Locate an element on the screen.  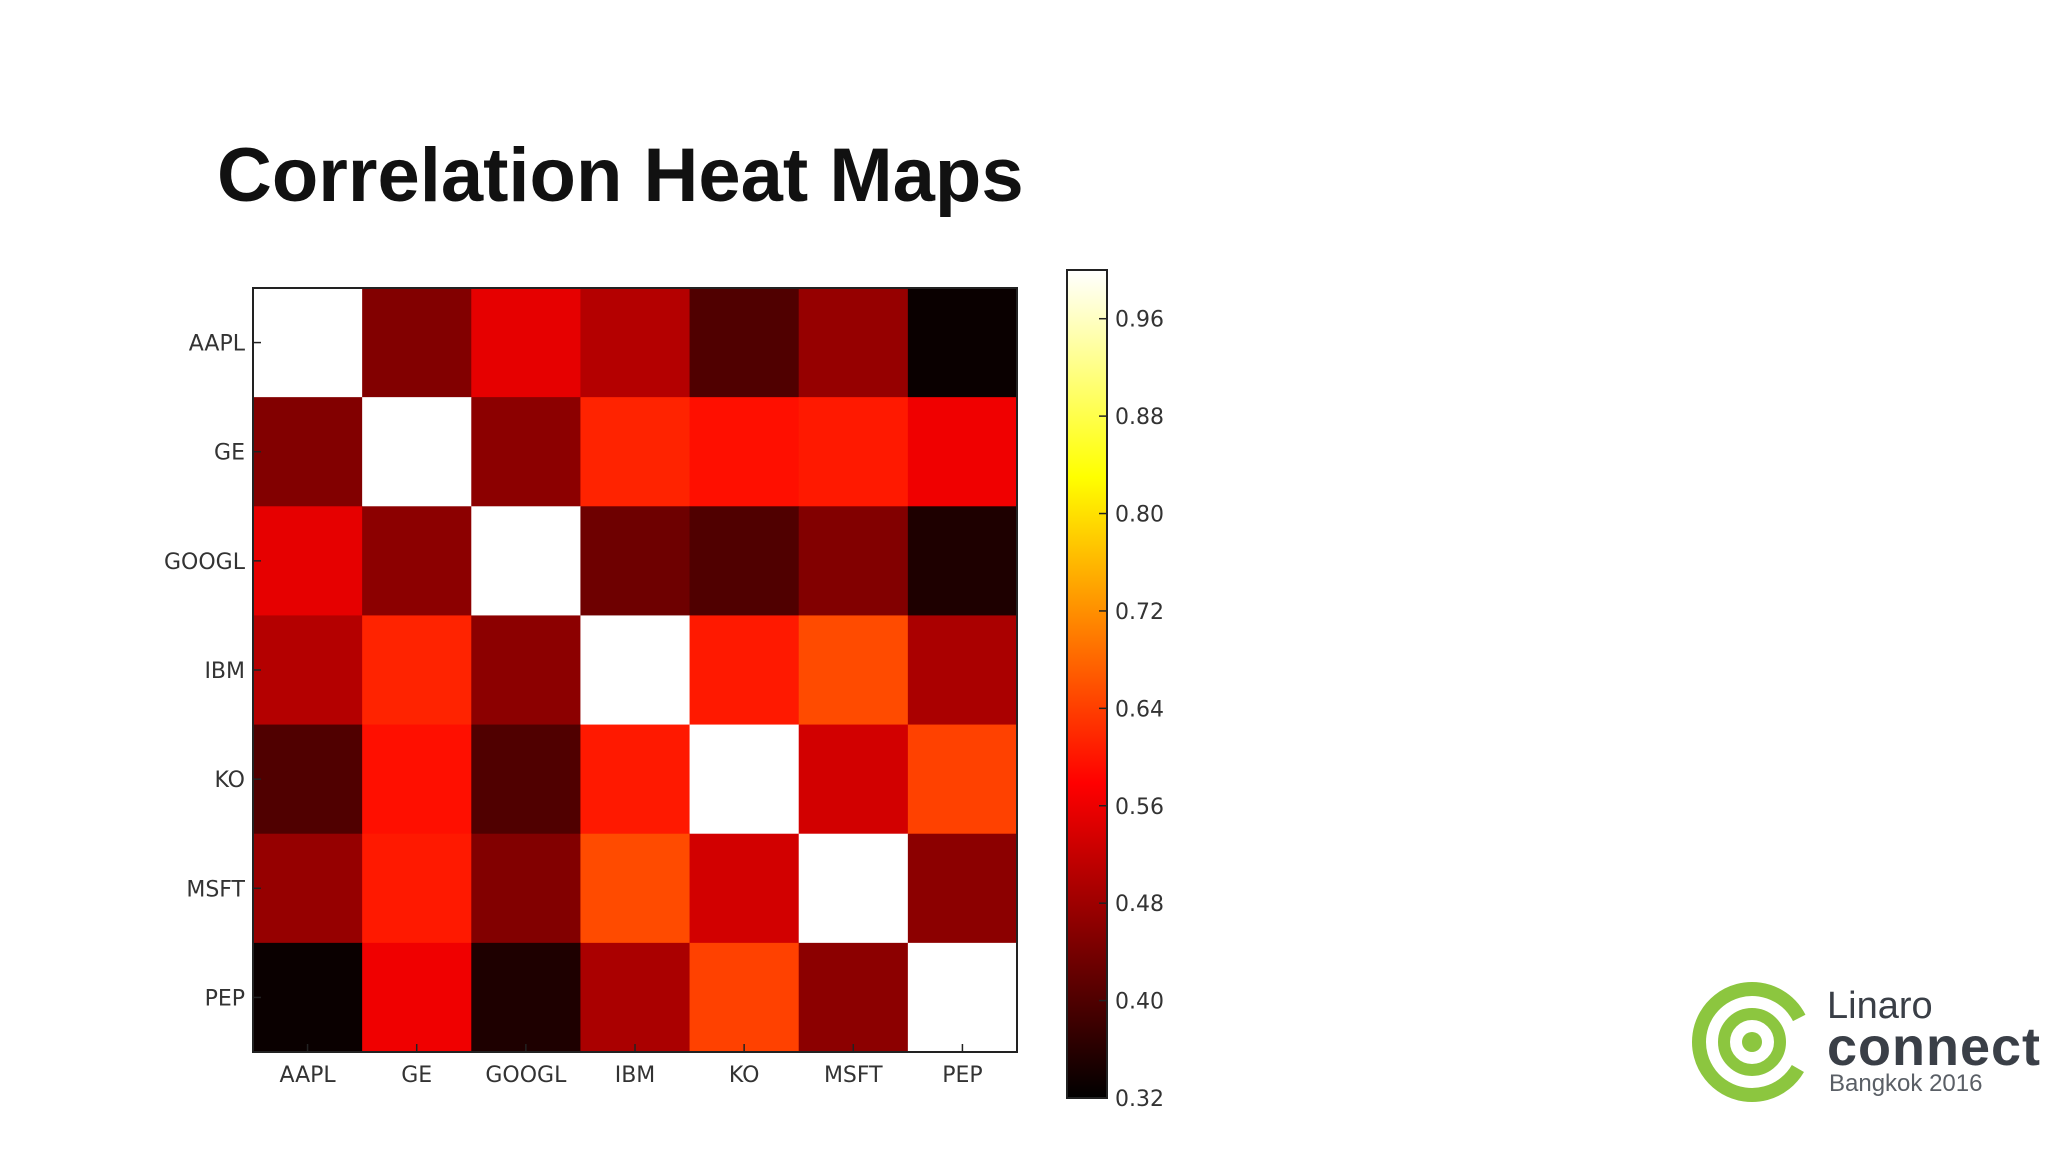
heatmap-cell-googl-aapl is located at coordinates (308, 561).